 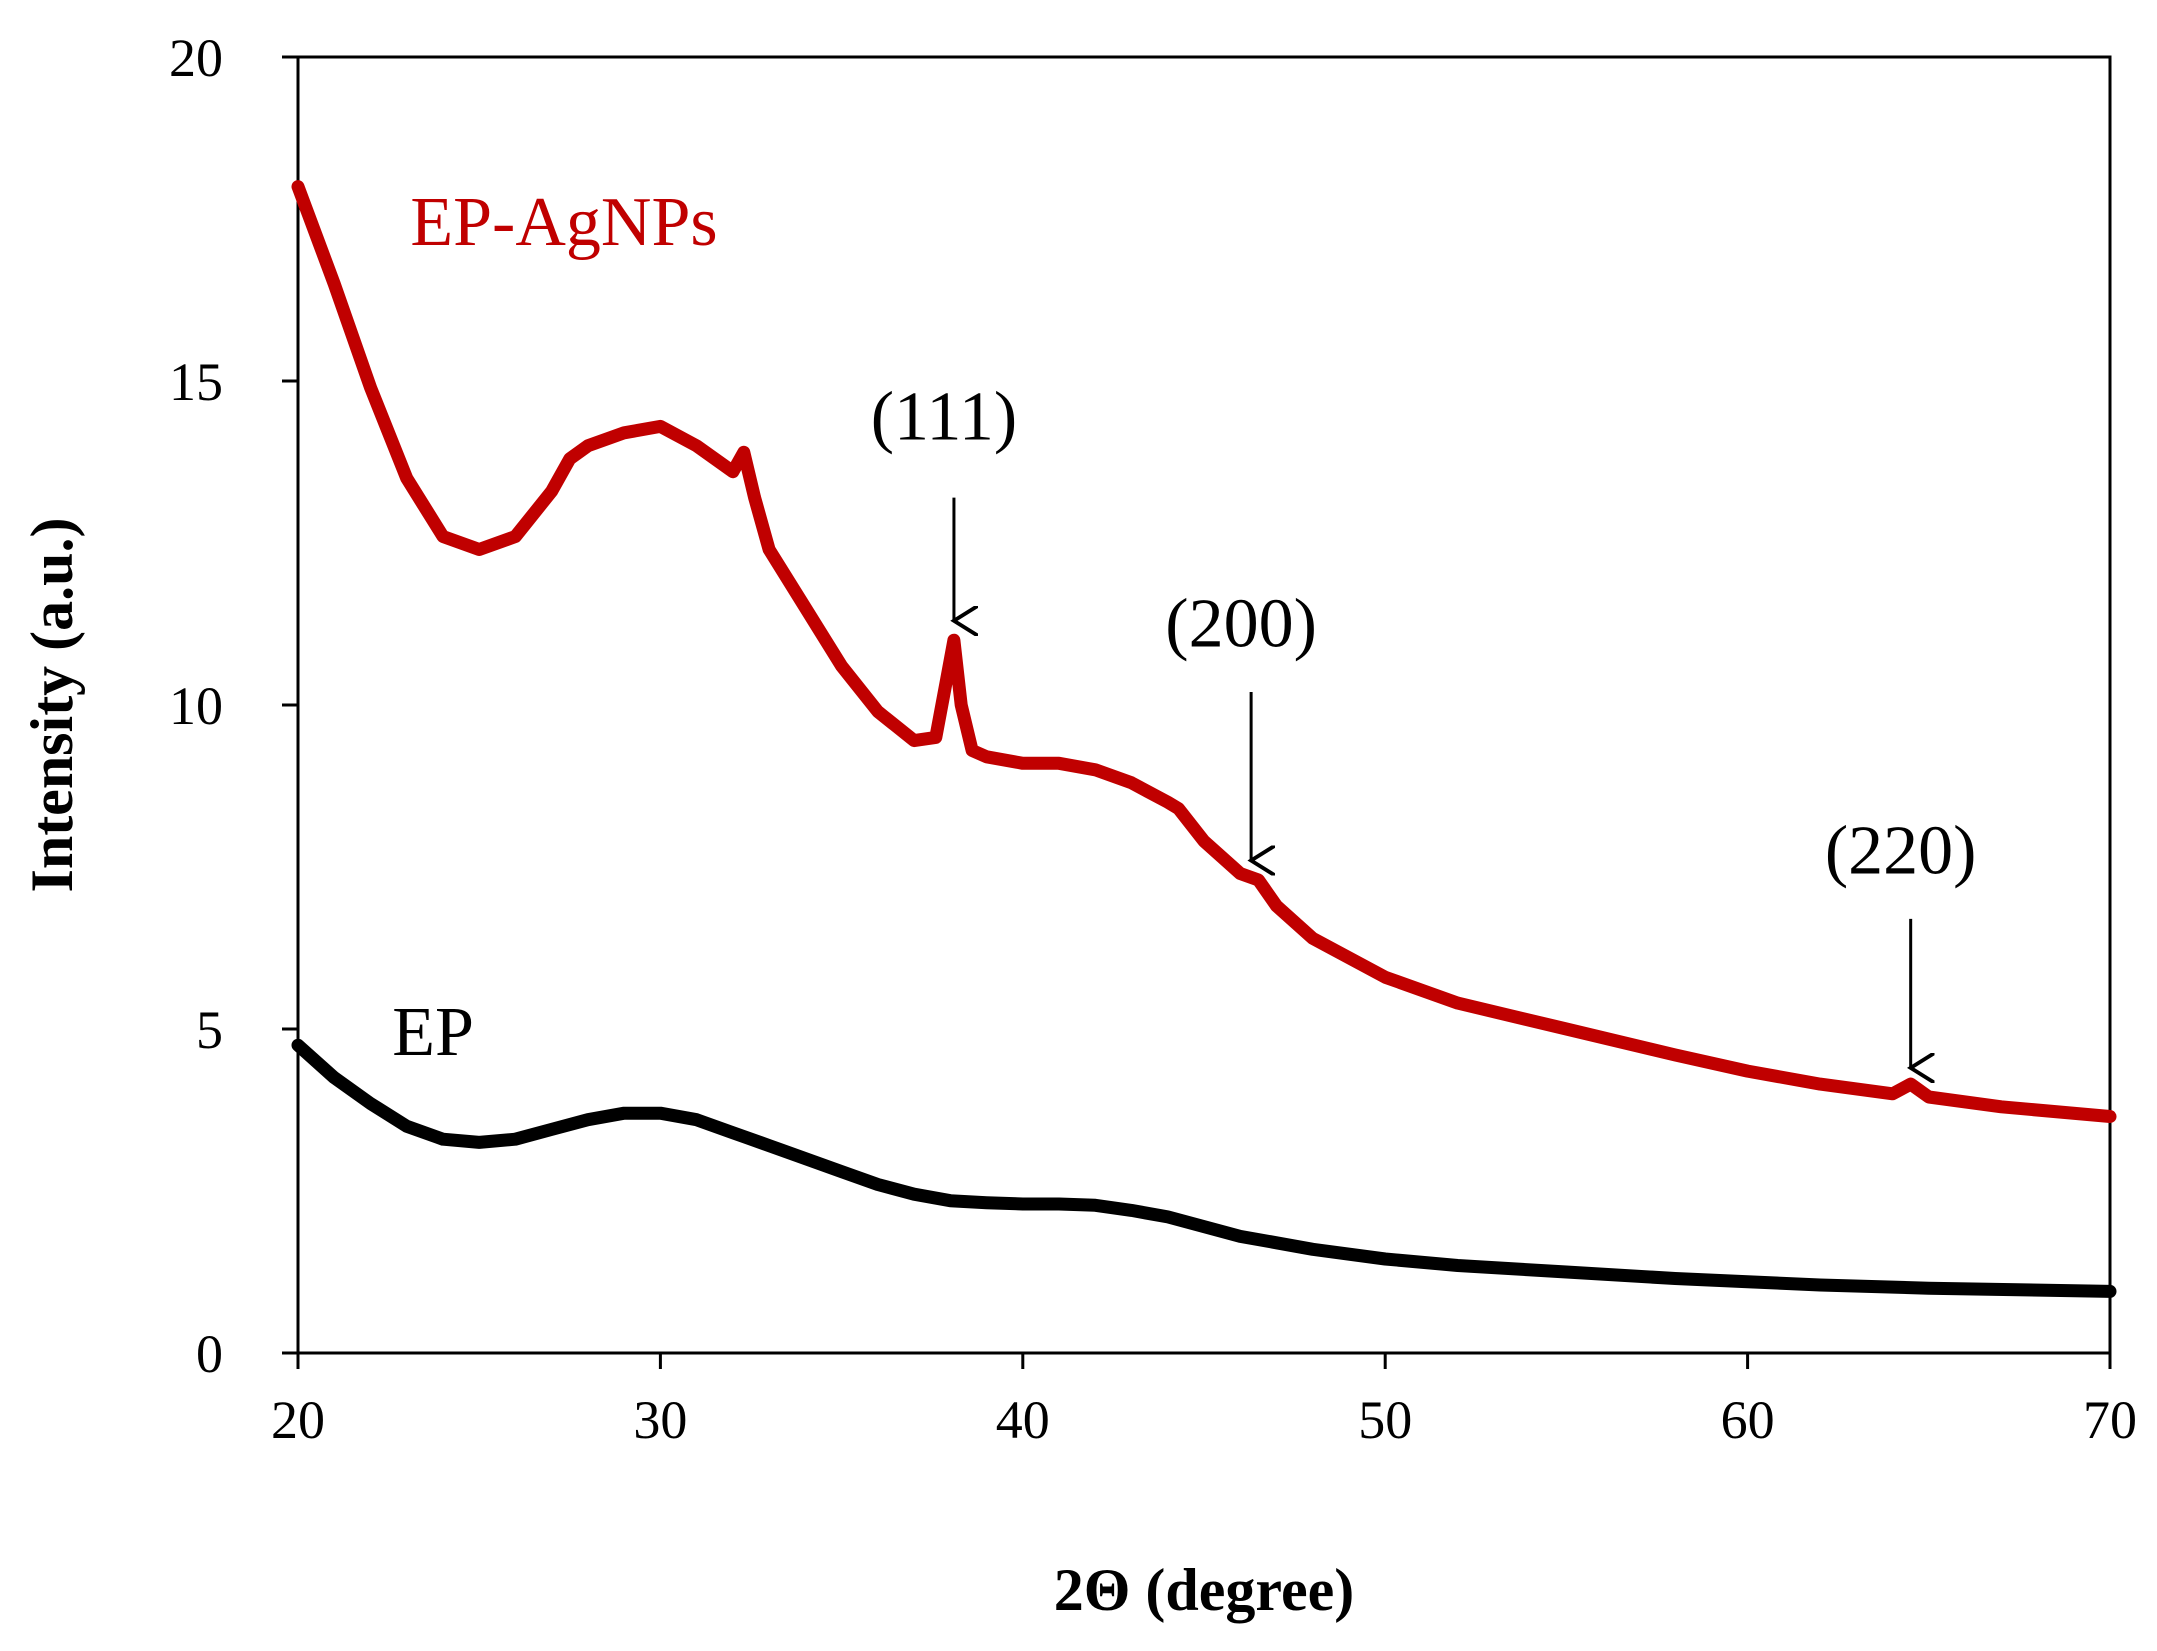 I want to click on y-tick-label: 15, so click(x=196, y=382).